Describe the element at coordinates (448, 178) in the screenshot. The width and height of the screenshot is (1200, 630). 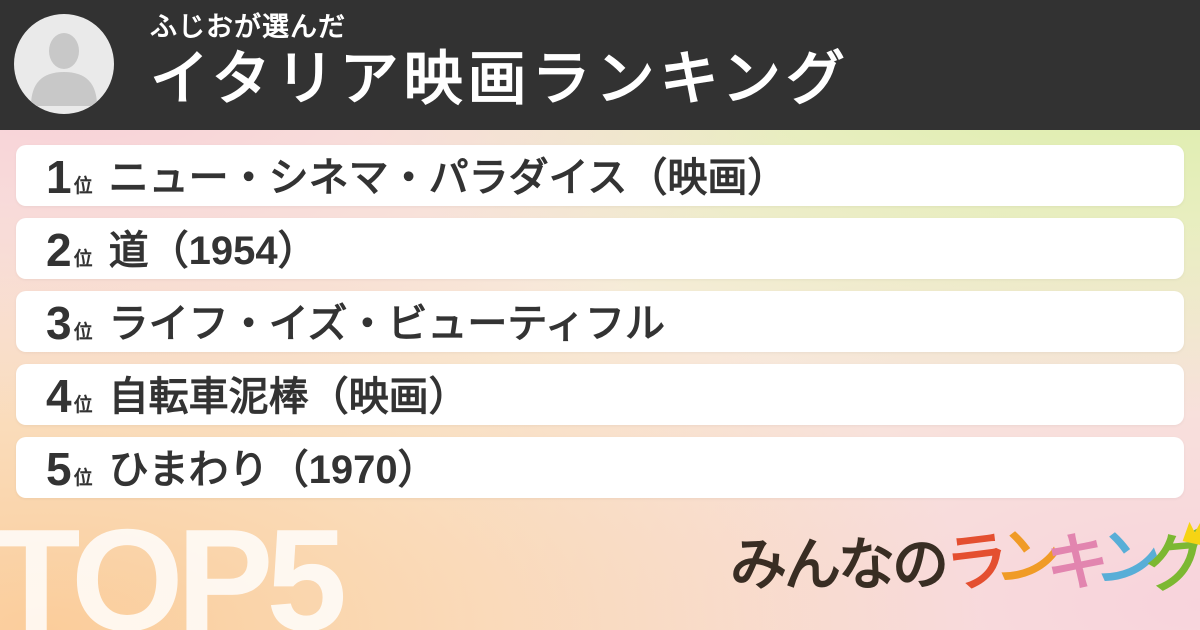
I see `item-name: ニュー・シネマ・パラダイス（映画）` at that location.